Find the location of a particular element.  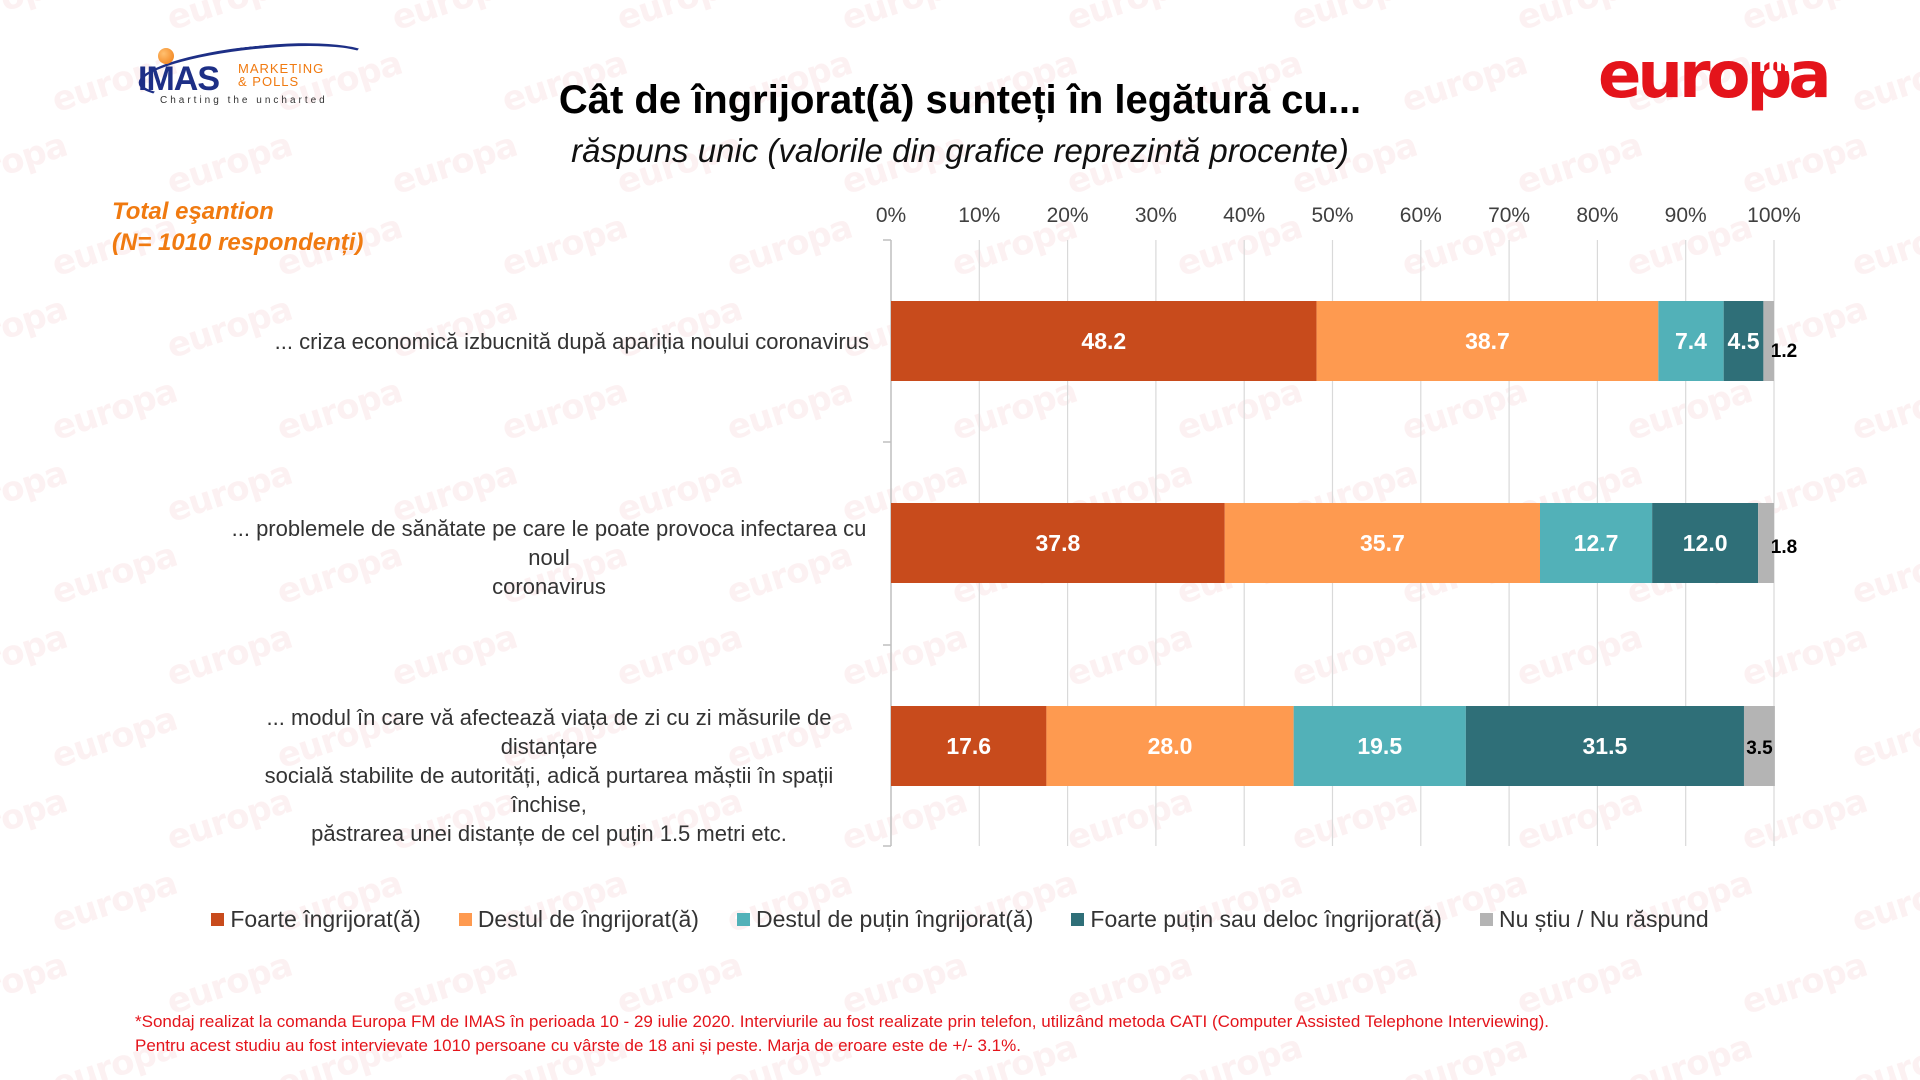

imas-logo-sub2: & POLLS is located at coordinates (269, 81).